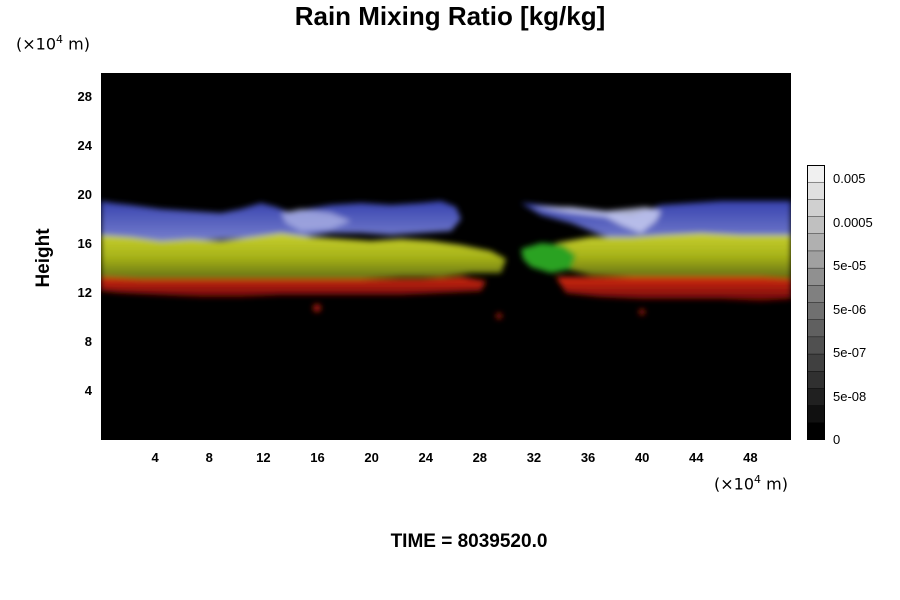 This screenshot has height=600, width=900. I want to click on colorbar-tick-label: 5e-06, so click(850, 309).